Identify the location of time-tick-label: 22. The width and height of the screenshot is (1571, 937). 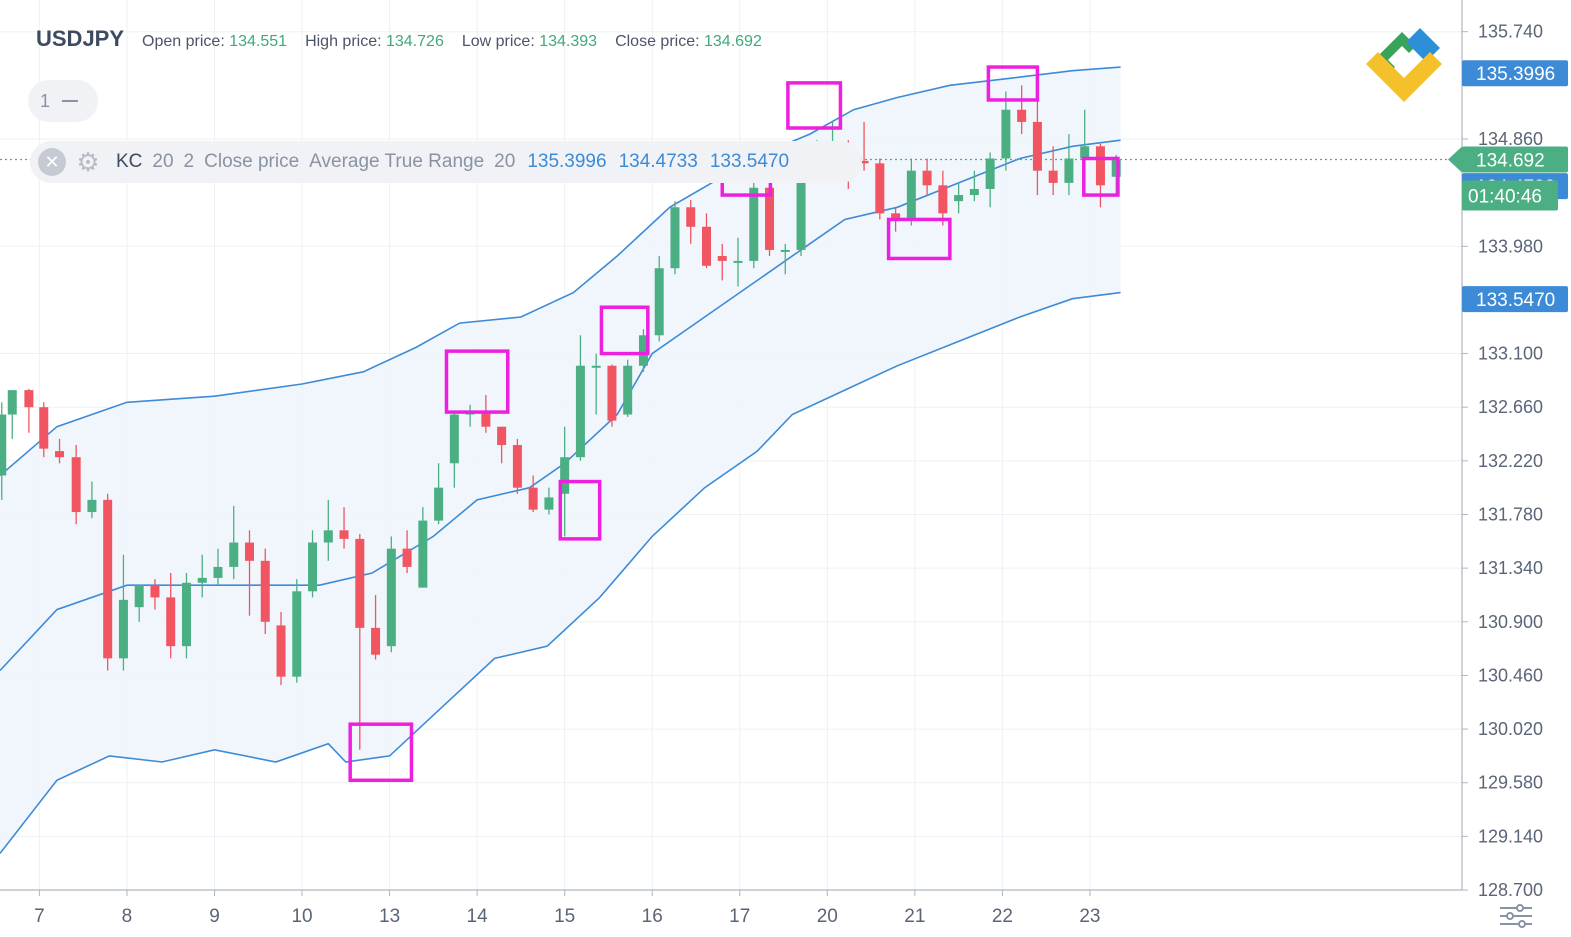
(1002, 916).